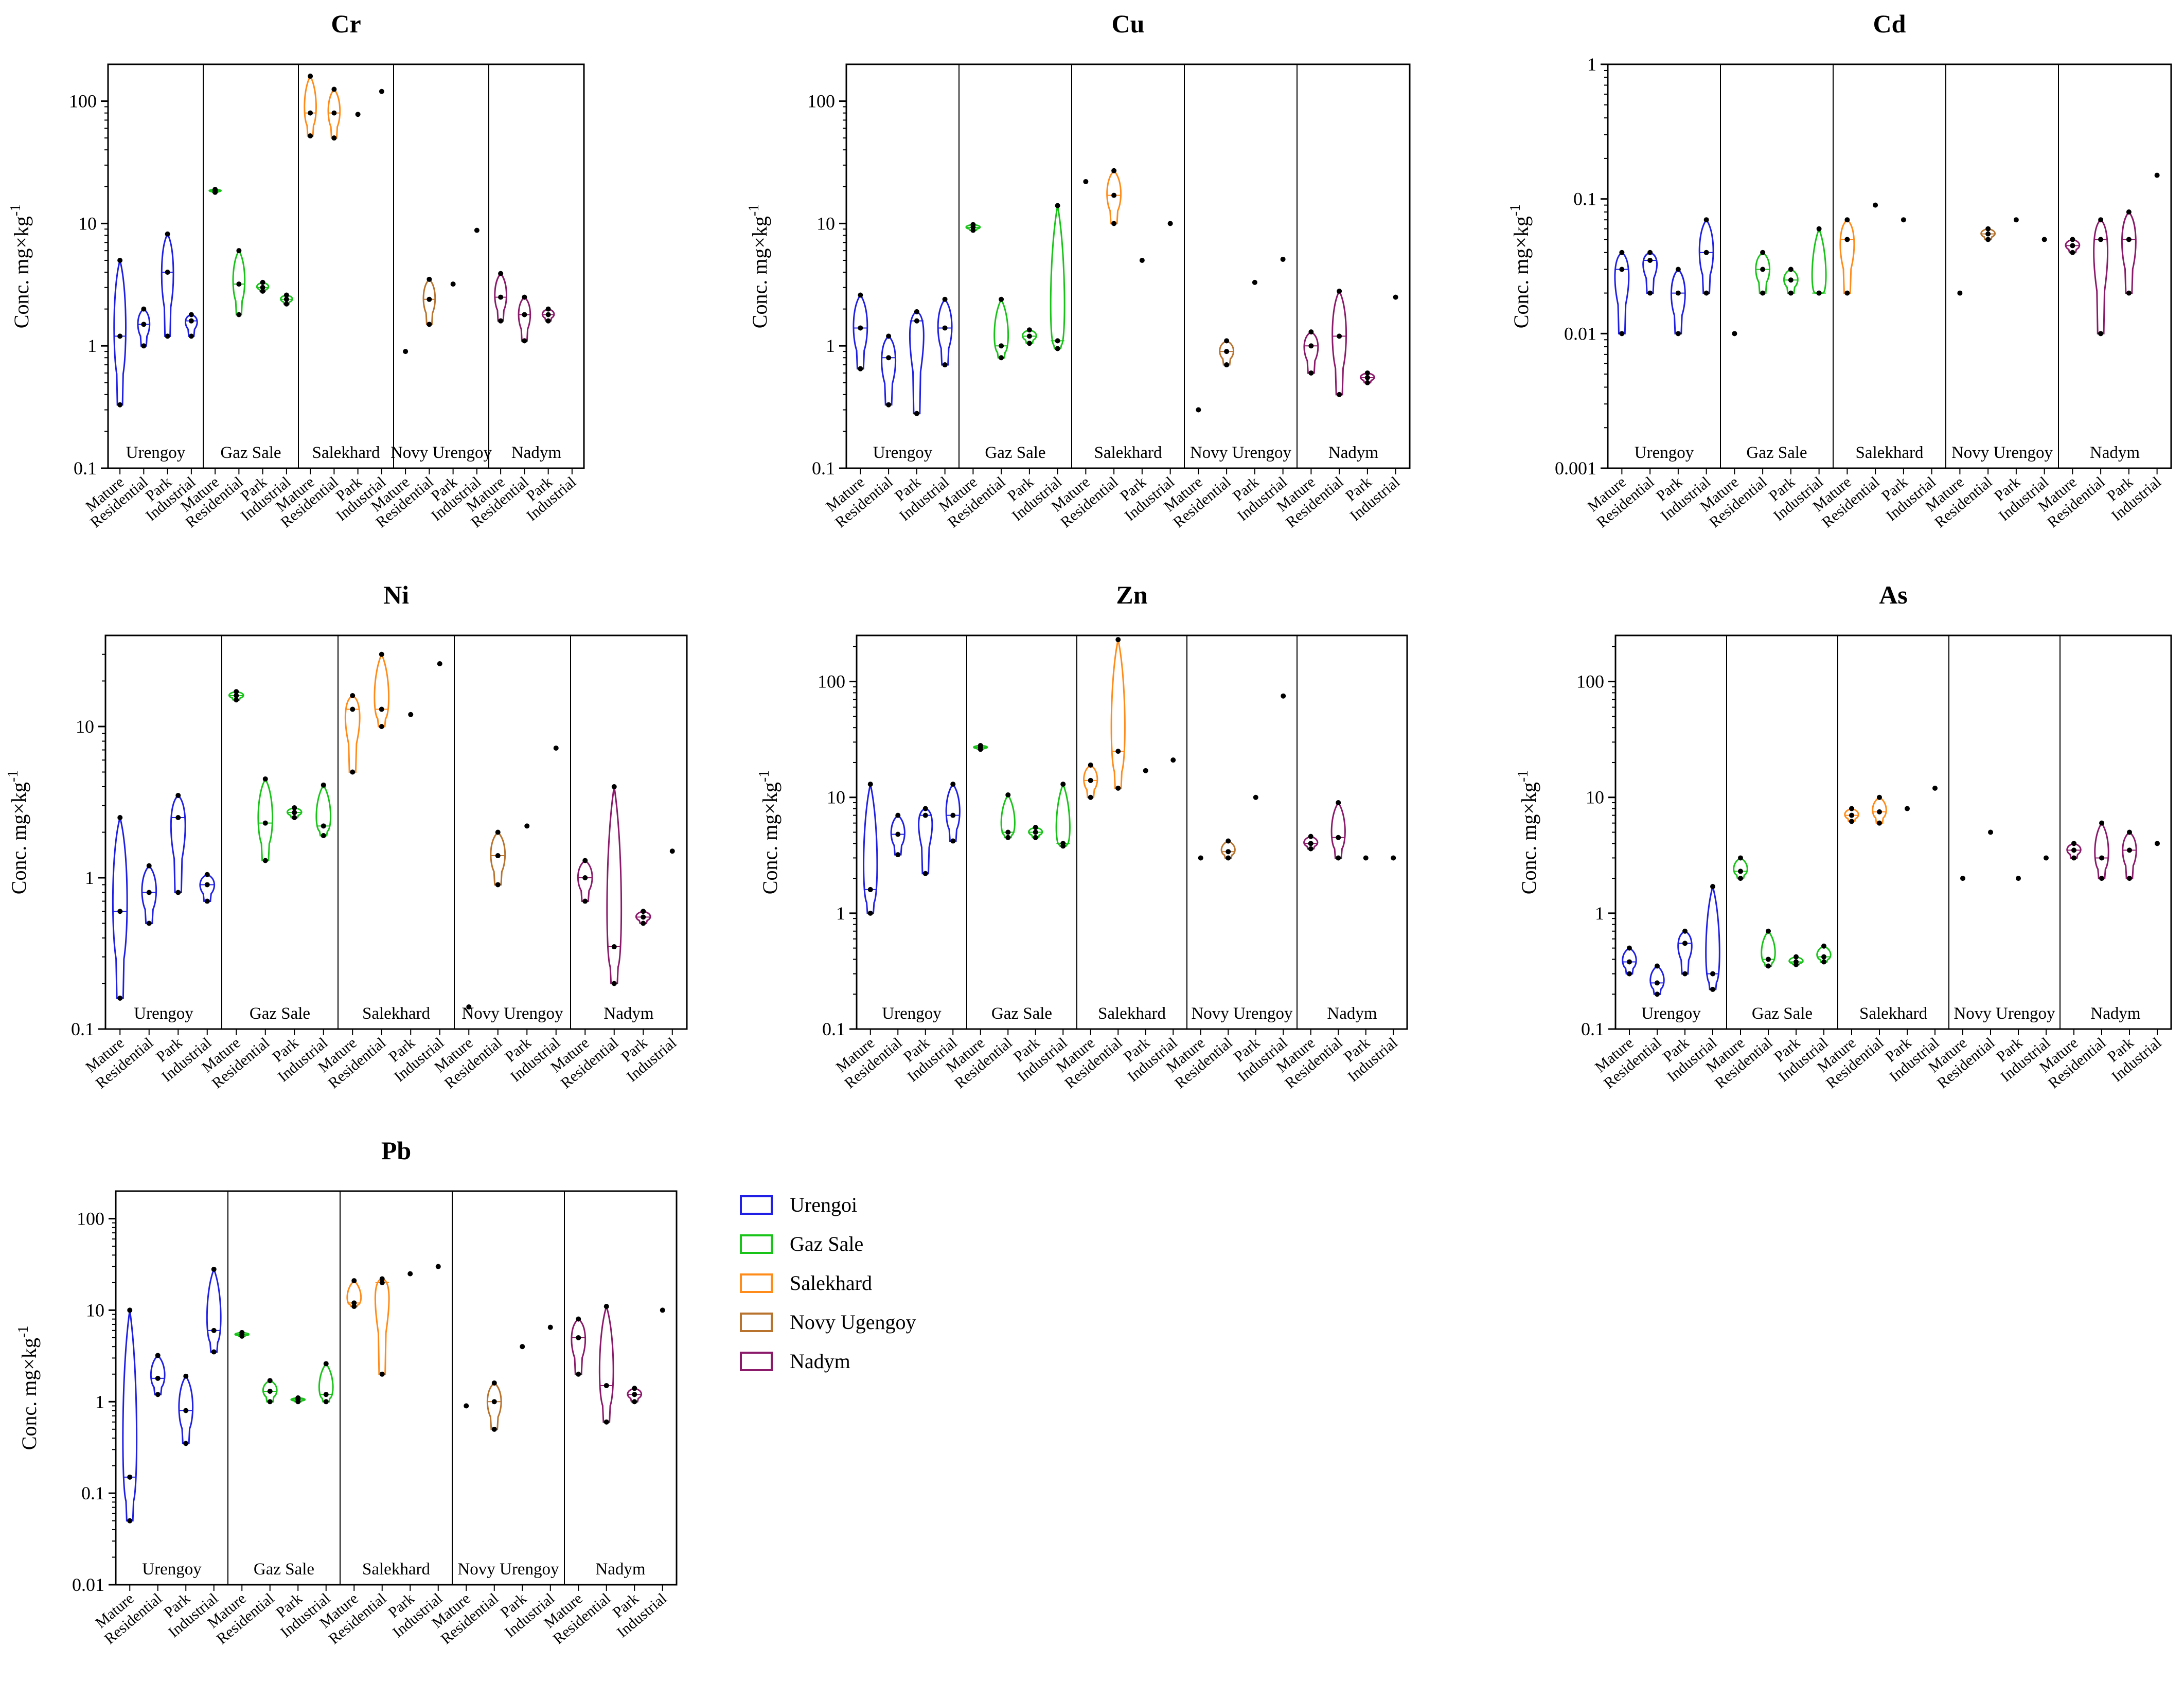 The image size is (2184, 1683). Describe the element at coordinates (396, 594) in the screenshot. I see `panel-title: Ni` at that location.